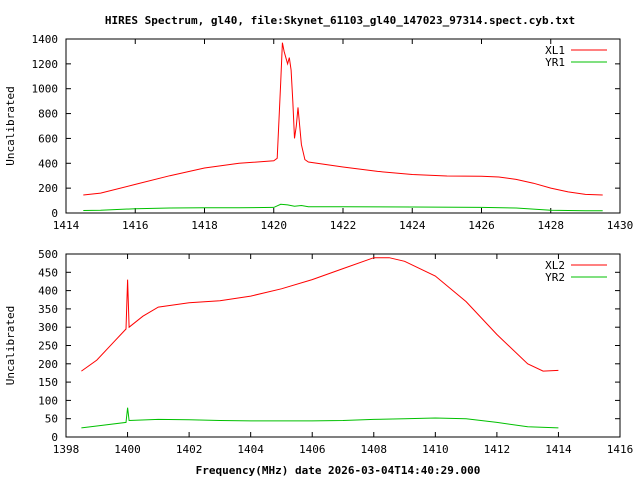  Describe the element at coordinates (555, 62) in the screenshot. I see `legend-label: YR1` at that location.